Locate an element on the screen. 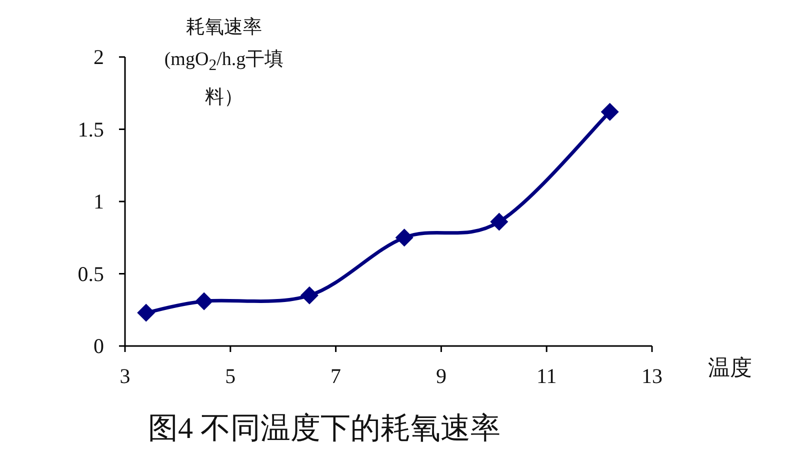 This screenshot has width=800, height=468. y-tick-label: 0.5 is located at coordinates (91, 274).